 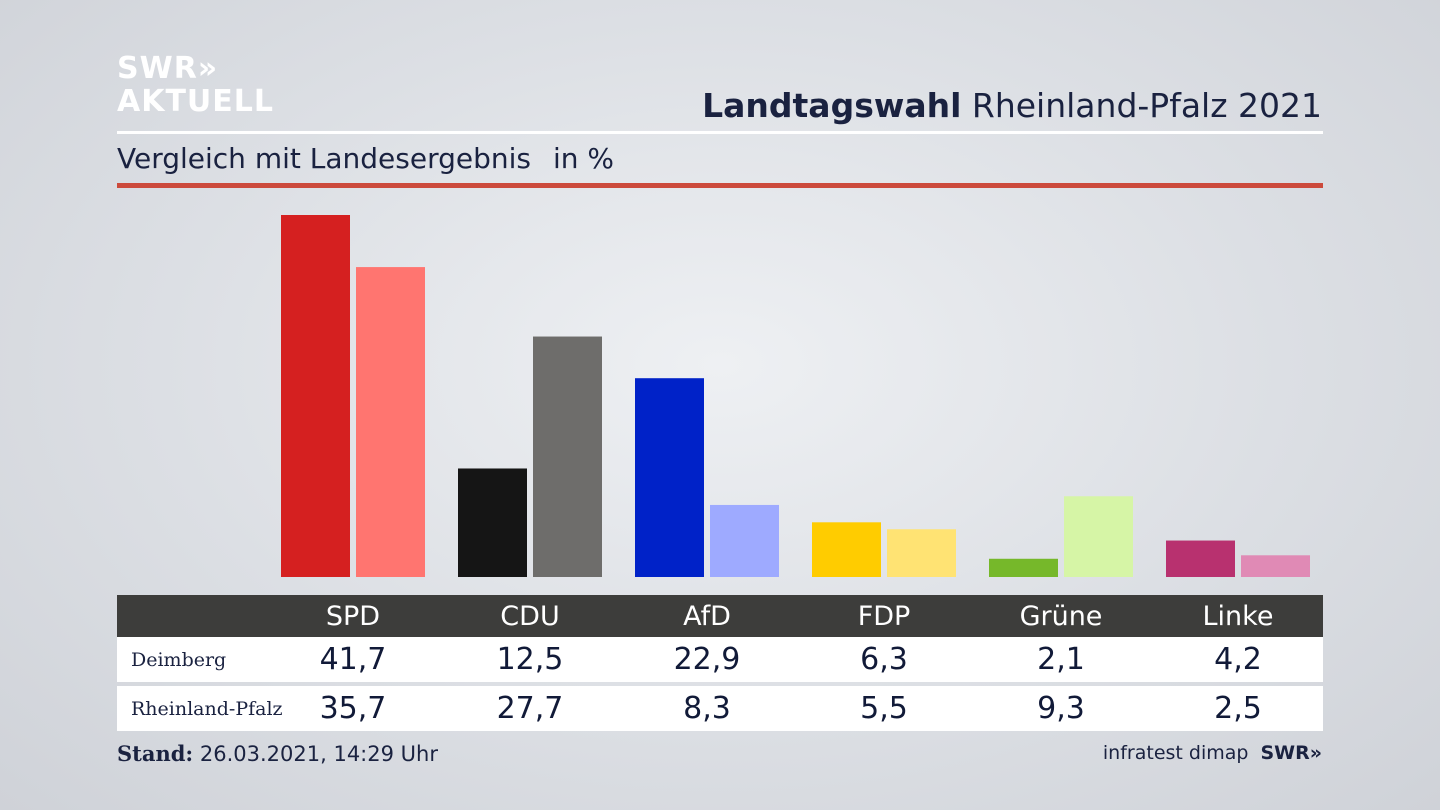 I want to click on subtitle-divider, so click(x=720, y=185).